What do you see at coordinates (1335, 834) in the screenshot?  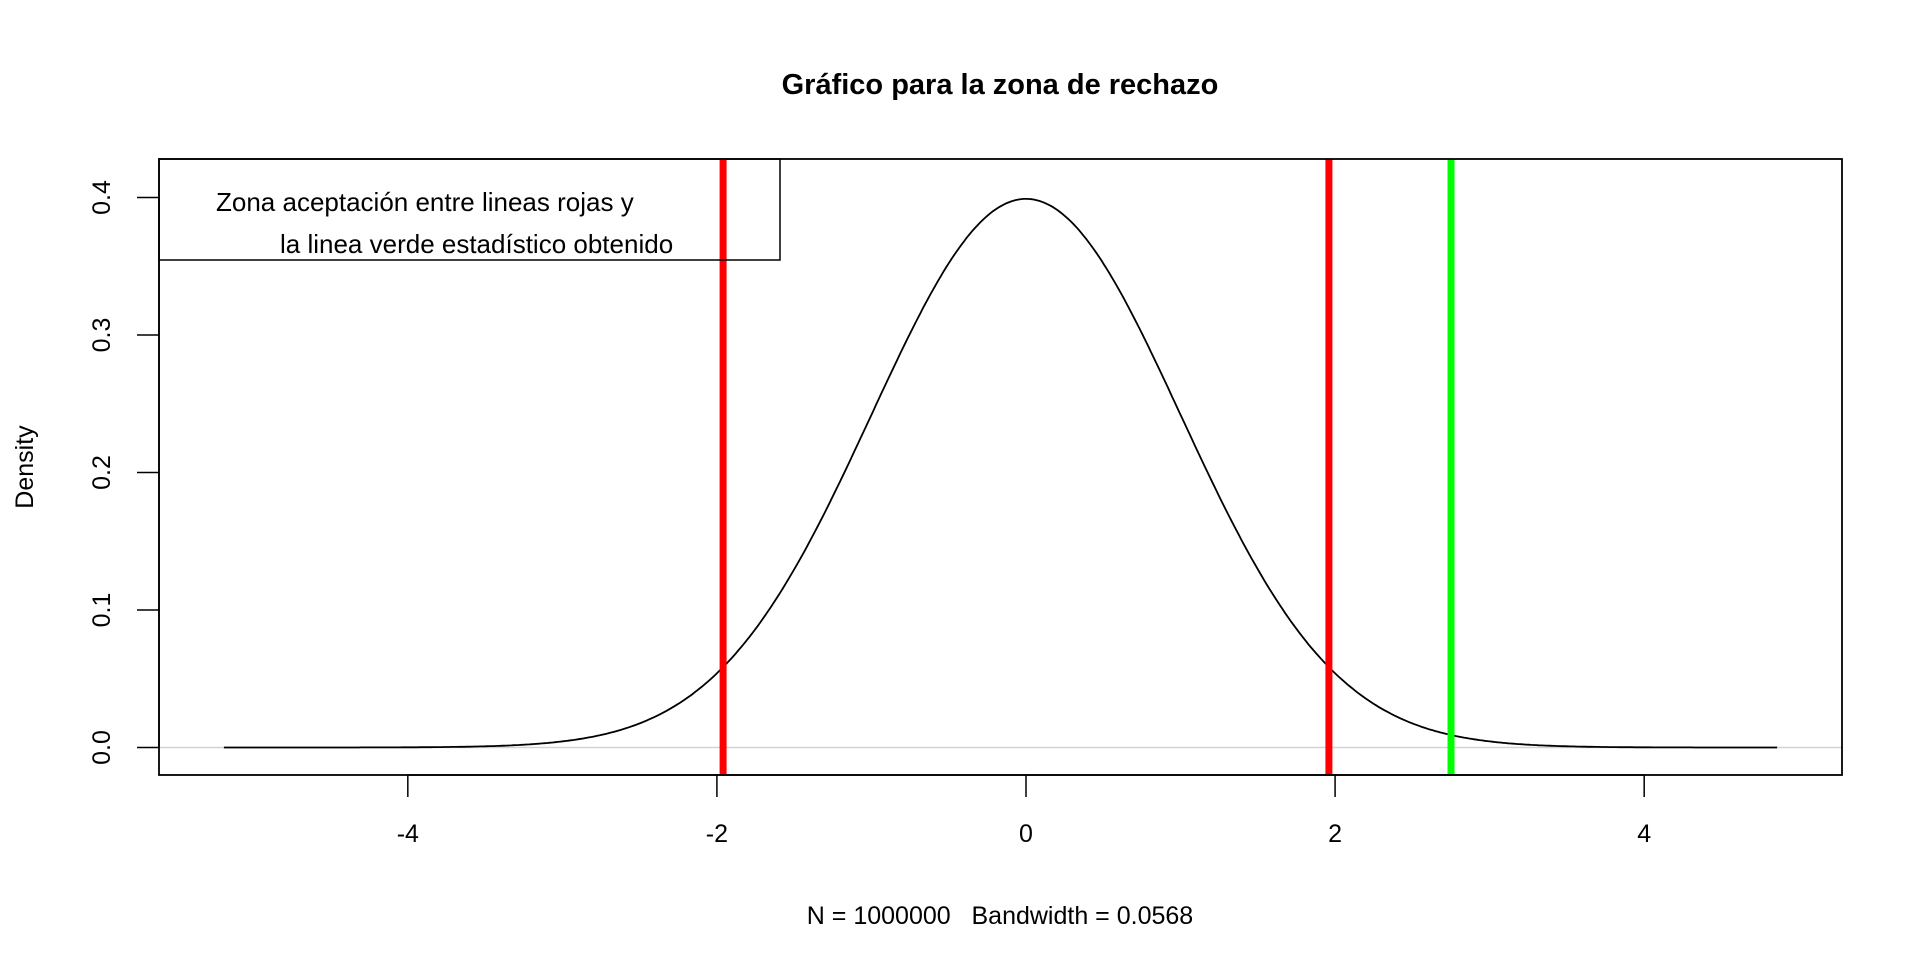 I see `x-tick-label: 2` at bounding box center [1335, 834].